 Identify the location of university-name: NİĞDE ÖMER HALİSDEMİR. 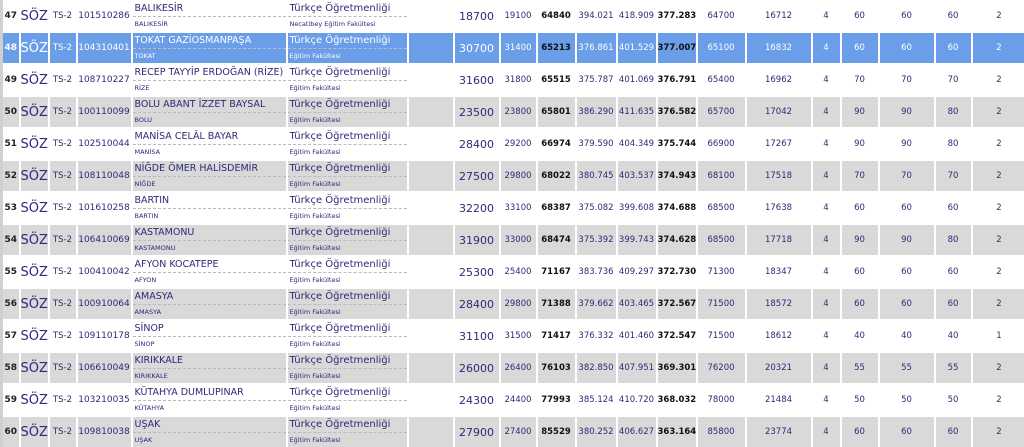
(209, 169).